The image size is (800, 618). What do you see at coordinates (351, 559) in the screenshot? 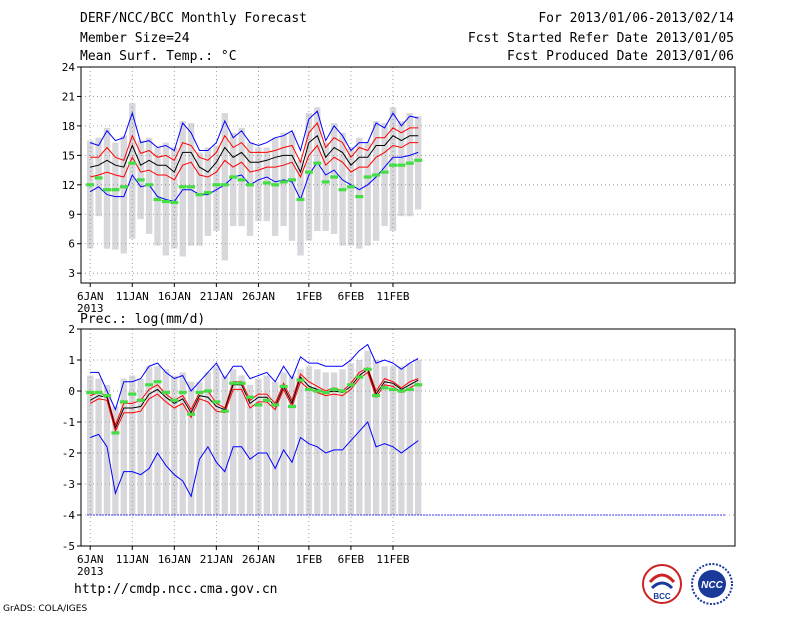
I see `precip-xtick-label: 6FEB` at bounding box center [351, 559].